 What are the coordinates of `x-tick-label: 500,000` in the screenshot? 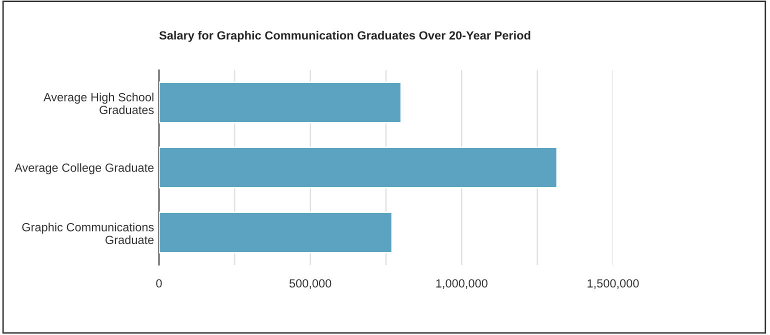 It's located at (310, 284).